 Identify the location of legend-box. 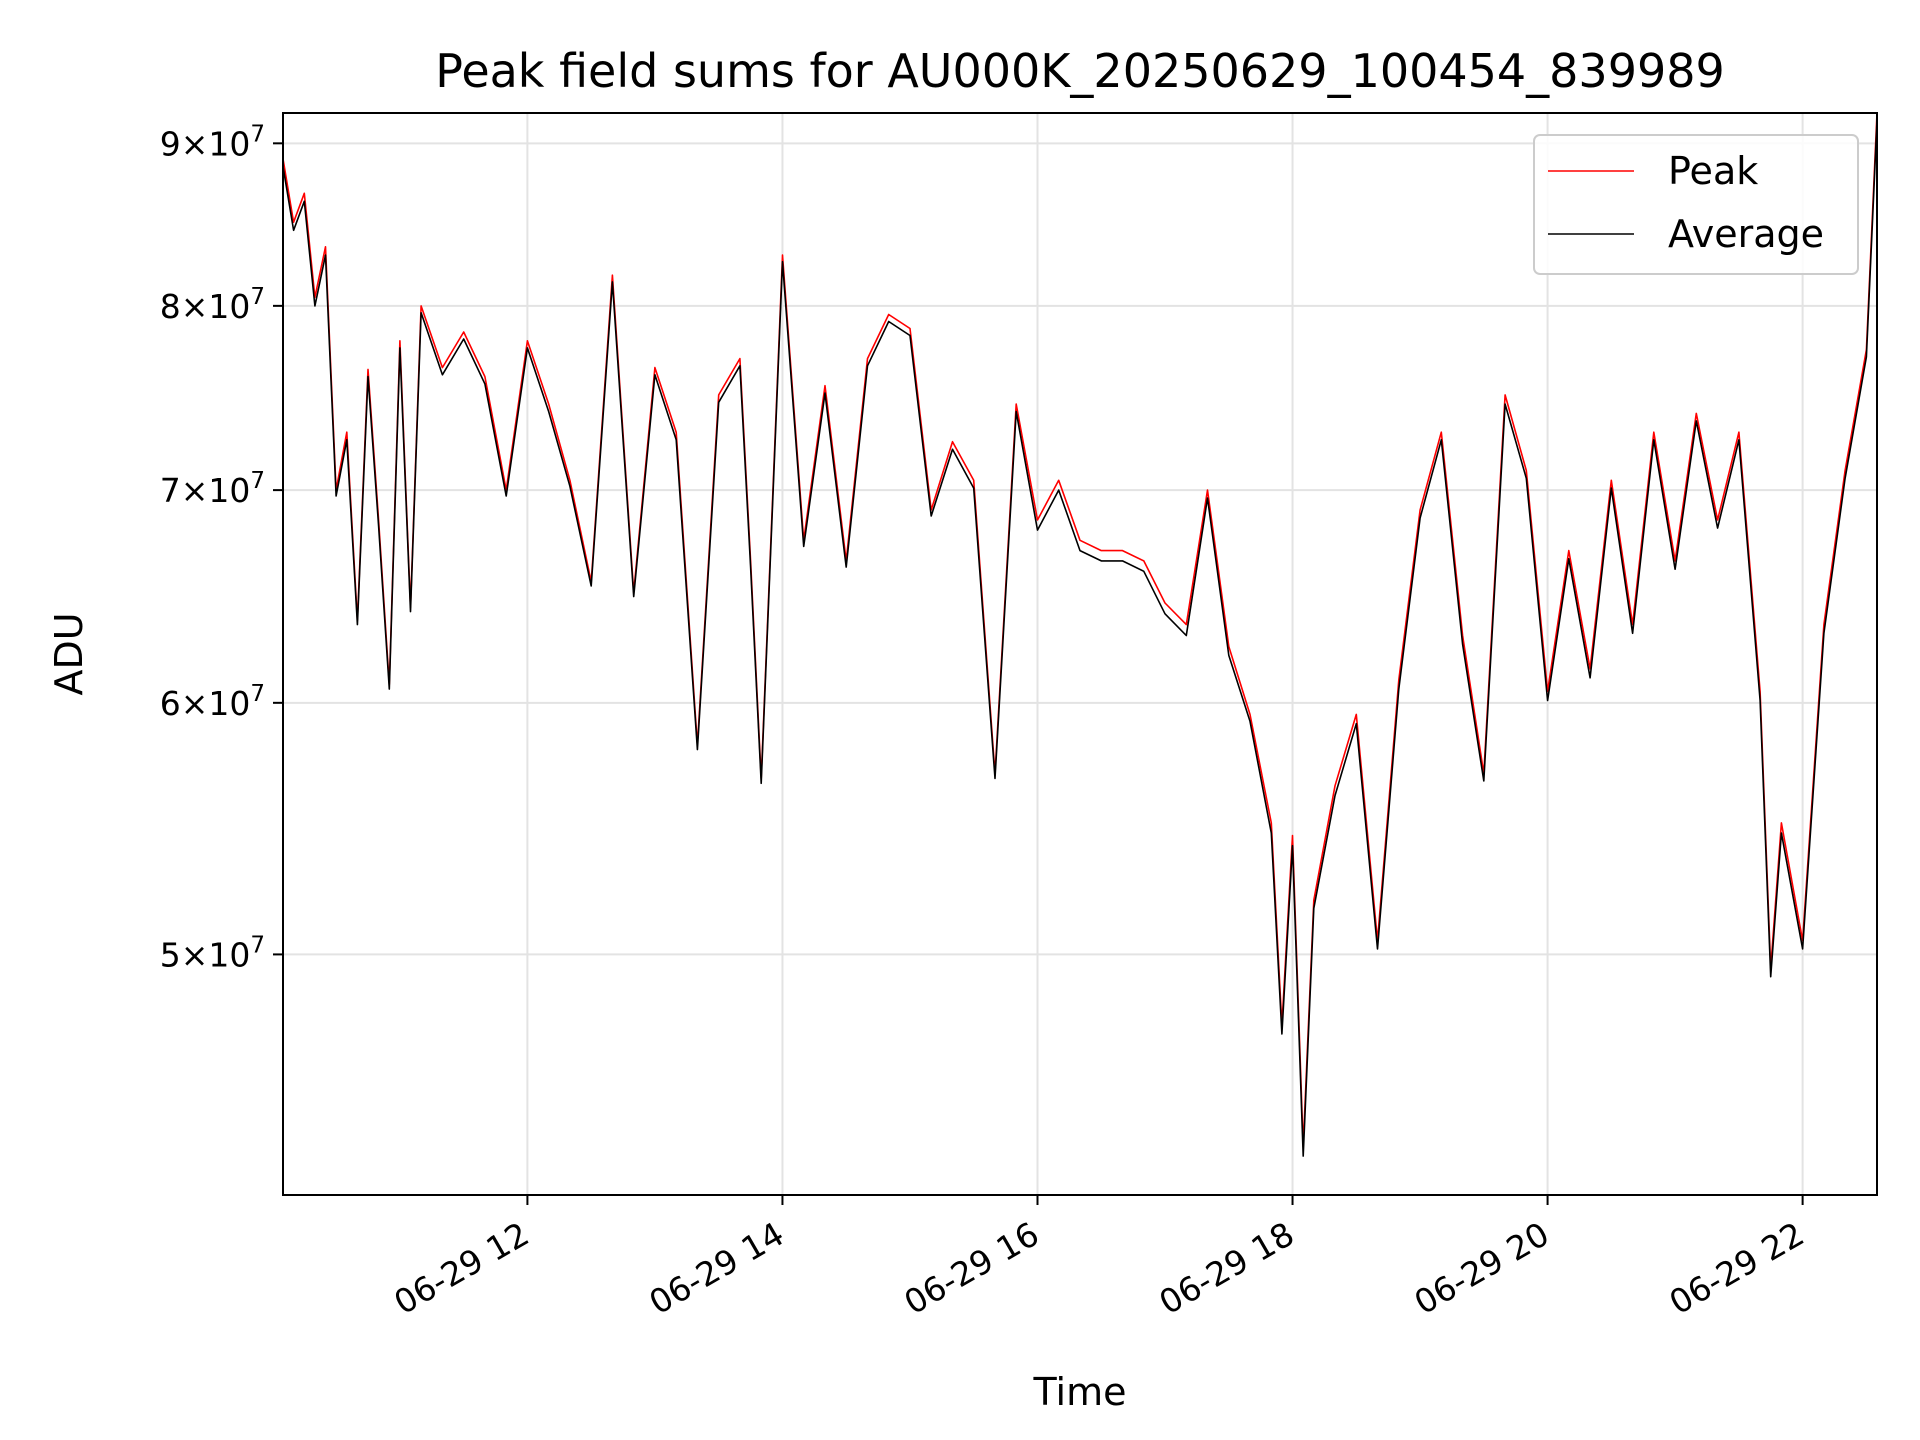
(1696, 204).